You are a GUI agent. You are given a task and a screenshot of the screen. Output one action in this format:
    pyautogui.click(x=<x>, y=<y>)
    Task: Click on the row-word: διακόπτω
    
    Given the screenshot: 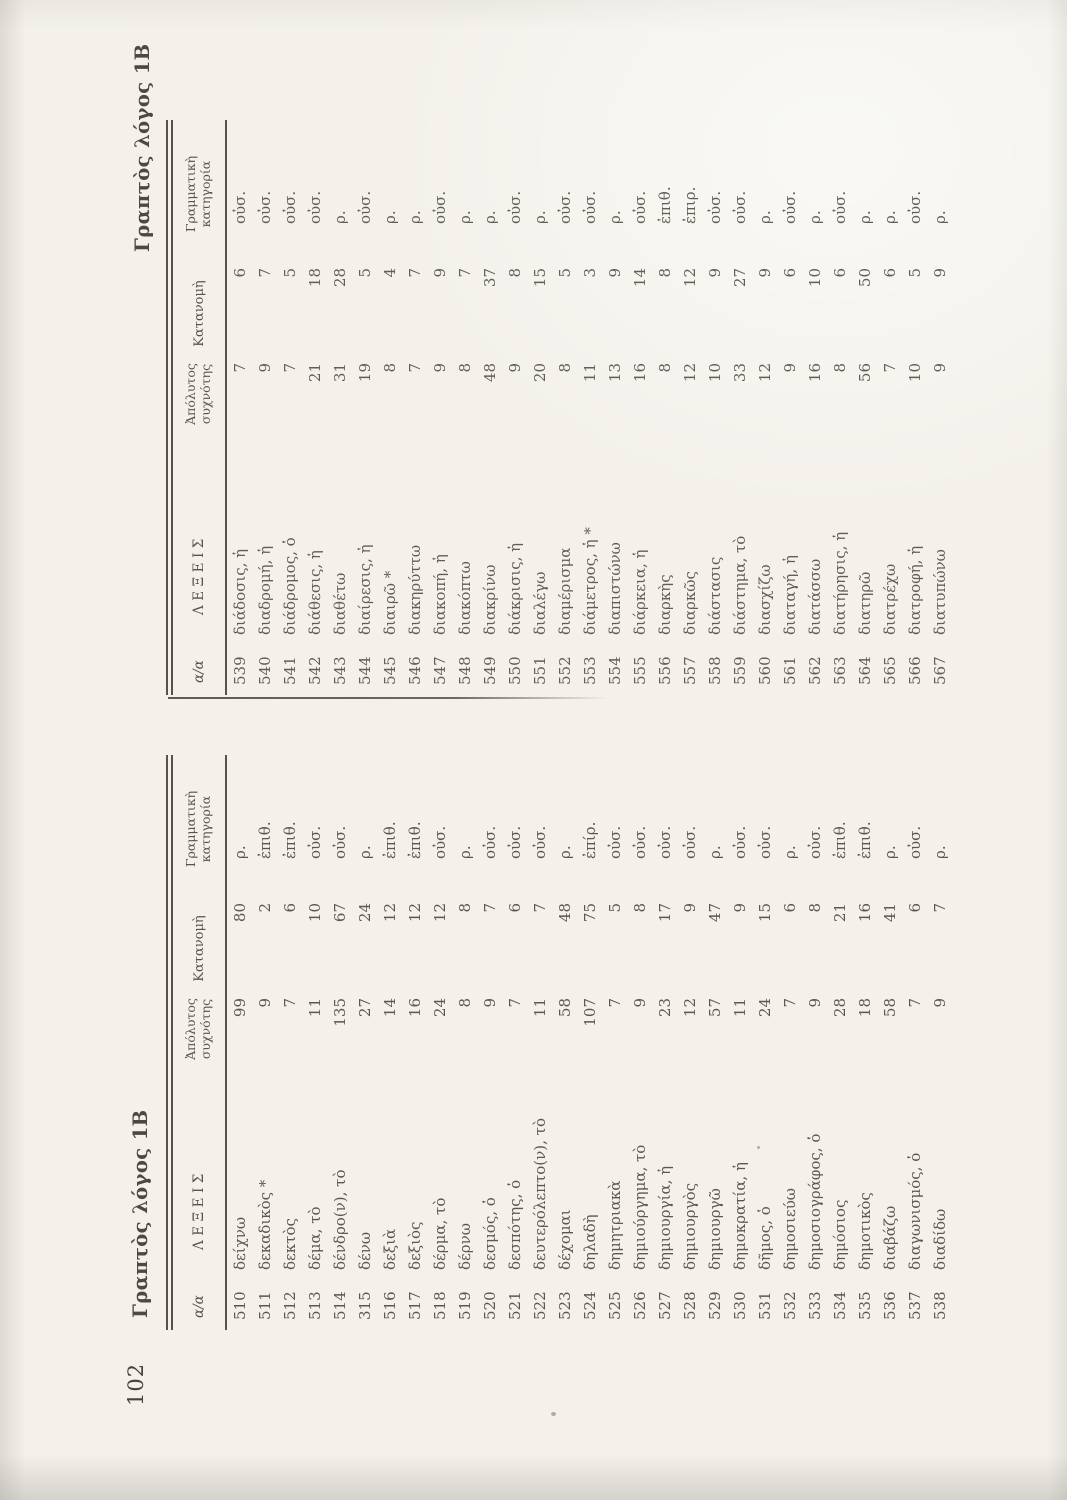 What is the action you would take?
    pyautogui.click(x=464, y=598)
    